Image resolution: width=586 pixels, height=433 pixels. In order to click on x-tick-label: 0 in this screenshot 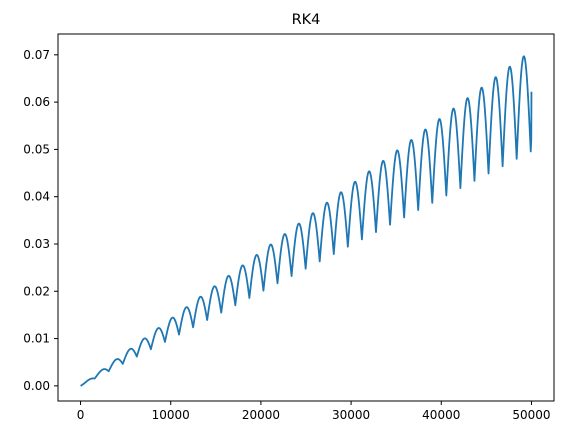, I will do `click(81, 415)`.